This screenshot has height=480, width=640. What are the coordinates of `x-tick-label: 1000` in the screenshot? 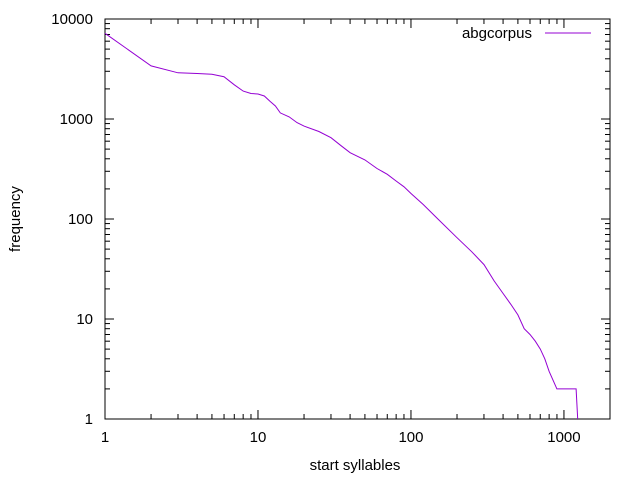 It's located at (563, 437).